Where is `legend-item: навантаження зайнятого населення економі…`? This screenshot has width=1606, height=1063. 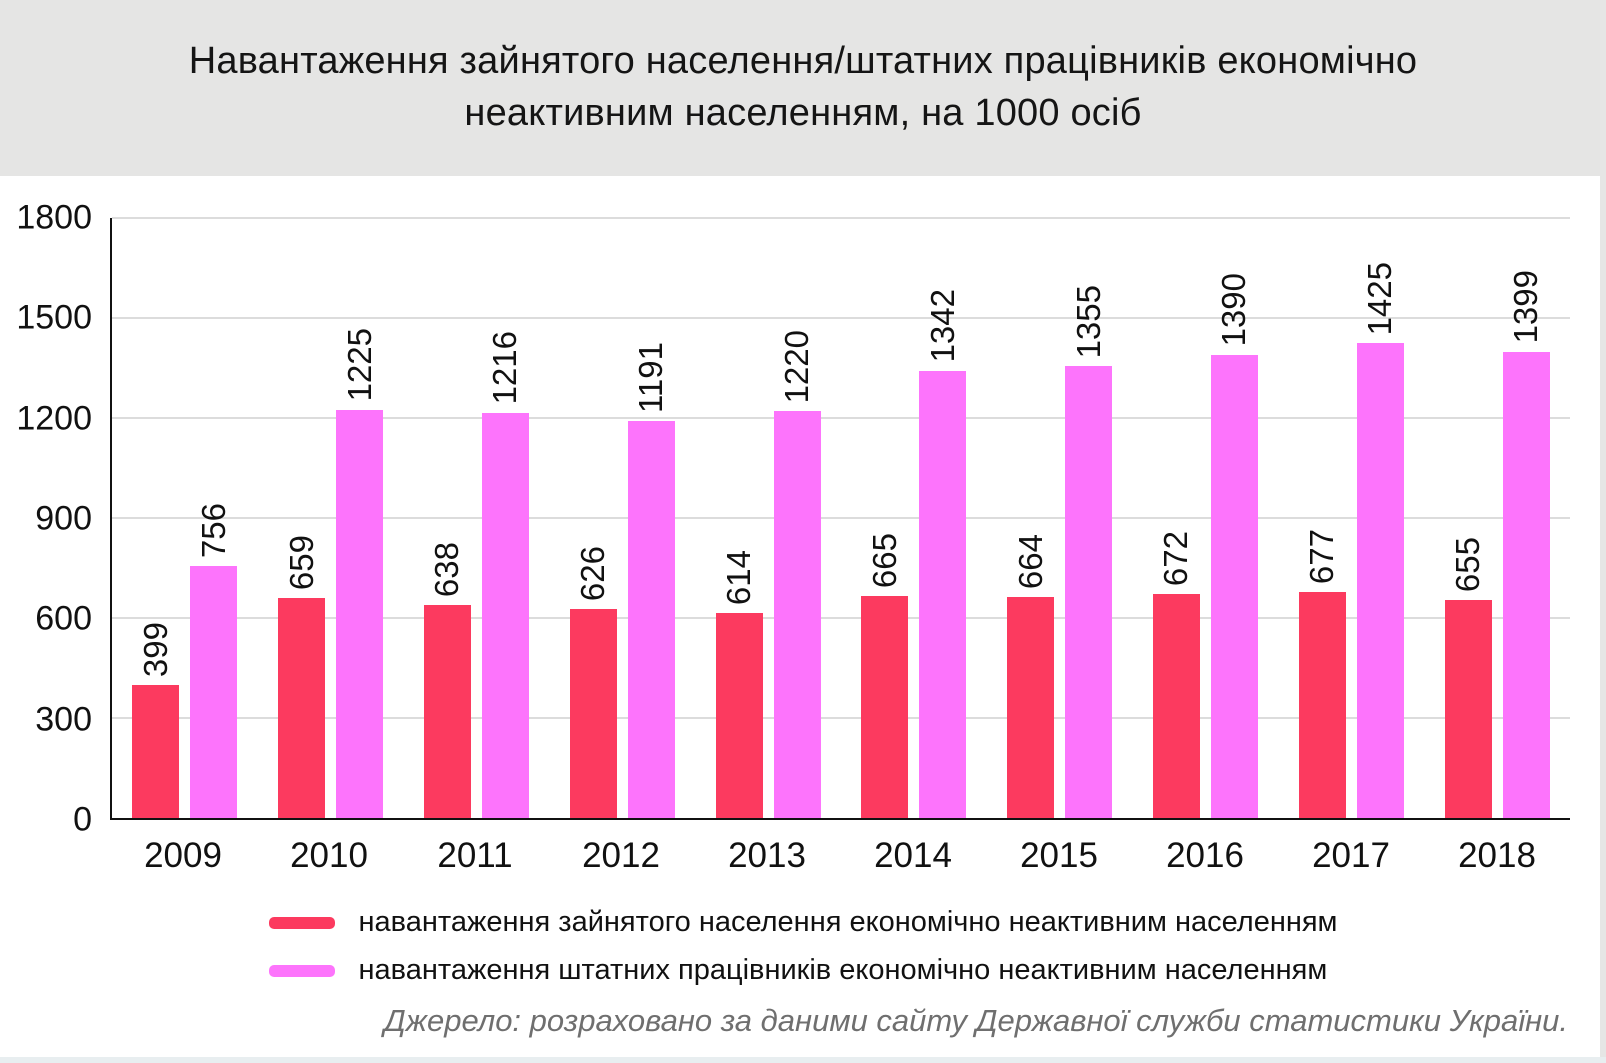 legend-item: навантаження зайнятого населення економі… is located at coordinates (803, 922).